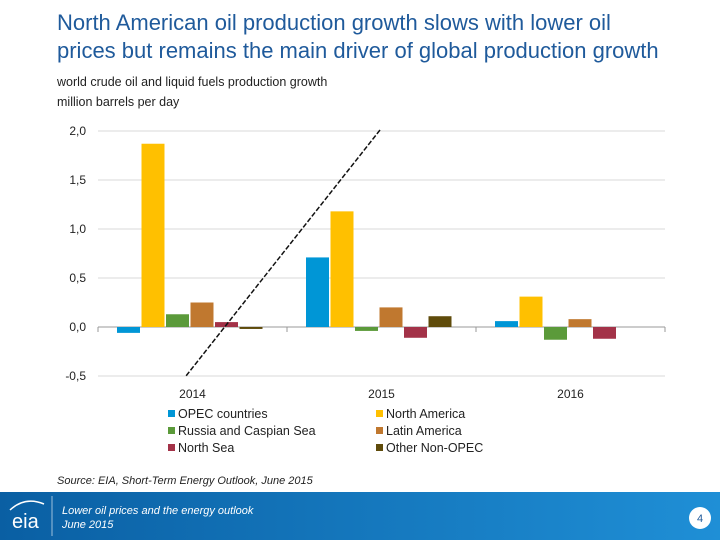 Image resolution: width=720 pixels, height=540 pixels. I want to click on logo: eia, so click(26, 522).